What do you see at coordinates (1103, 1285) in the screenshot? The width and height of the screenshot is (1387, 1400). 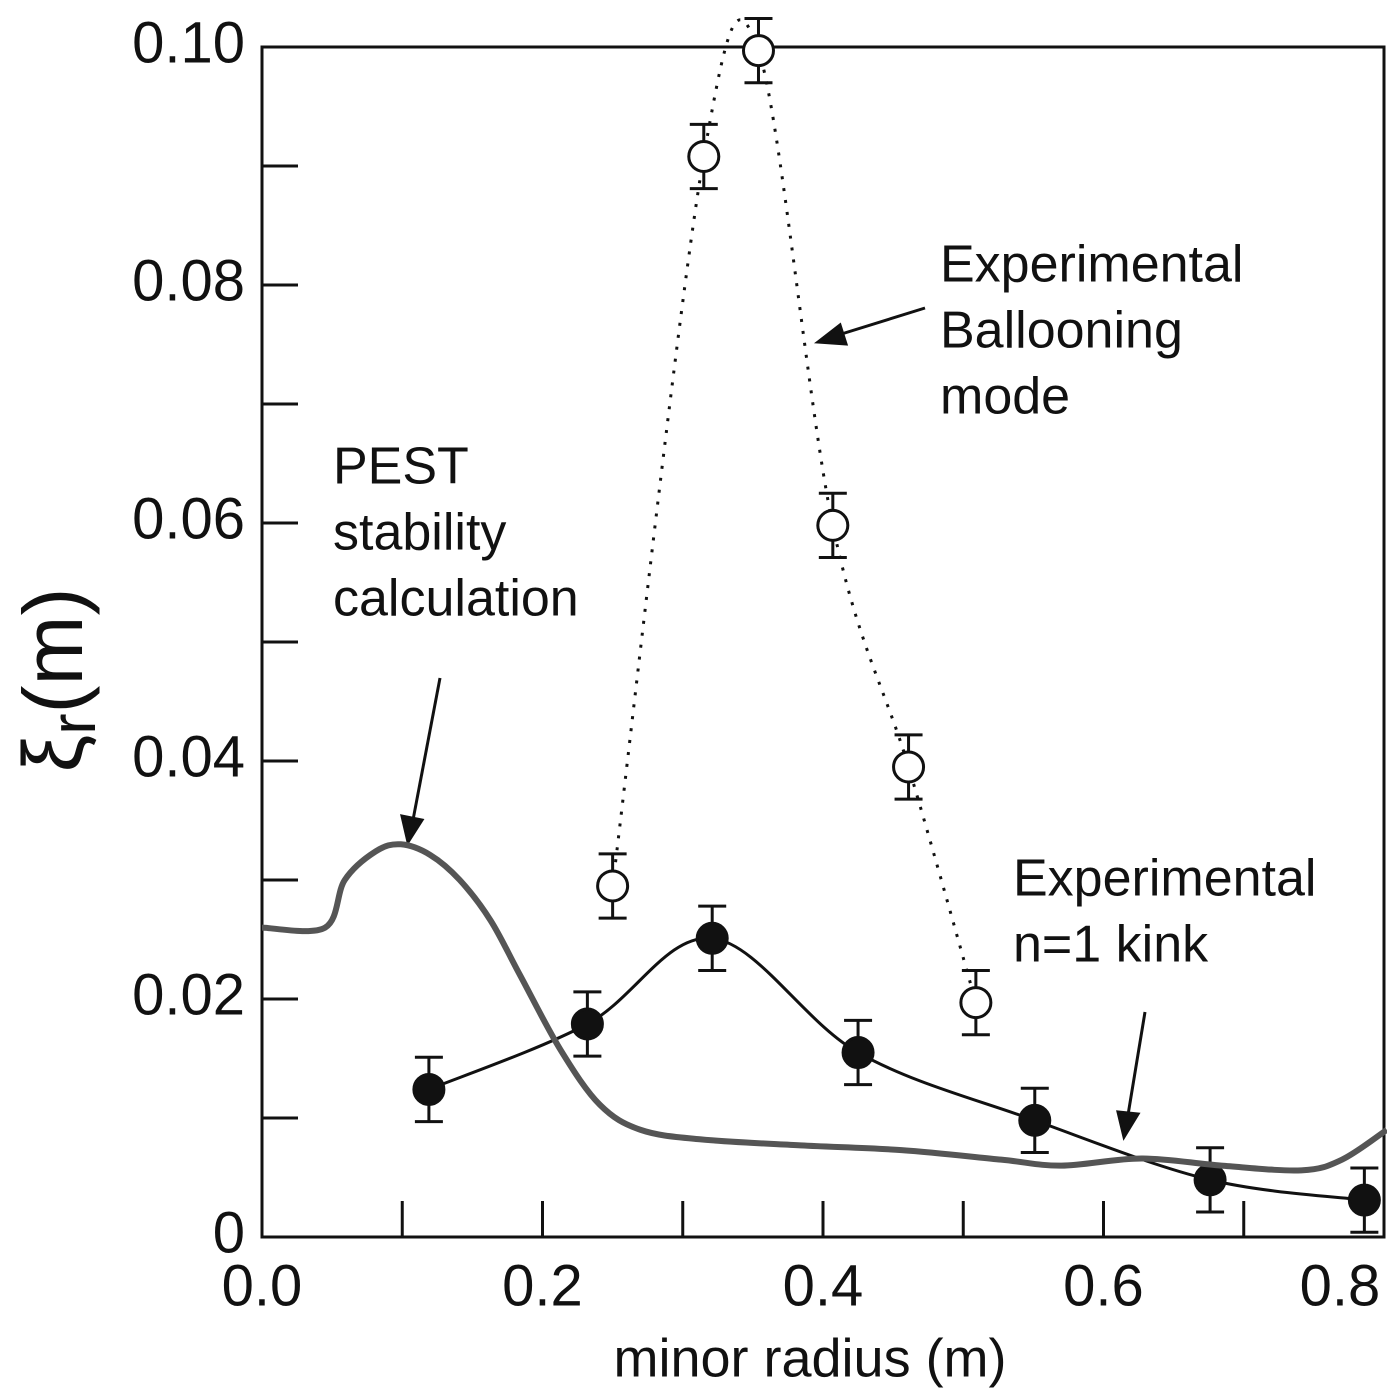 I see `x-tick-label: 0.6` at bounding box center [1103, 1285].